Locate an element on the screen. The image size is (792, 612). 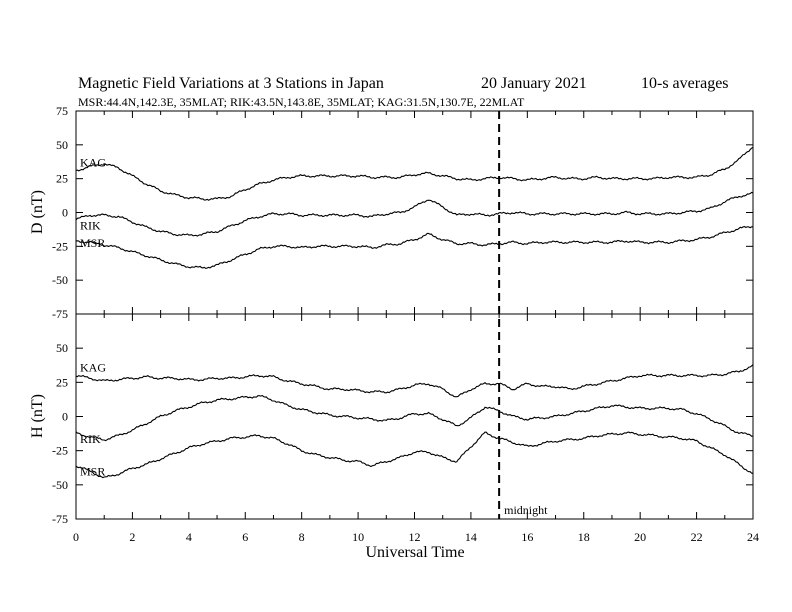
h-panel-ylabel: H (nT) is located at coordinates (37, 416).